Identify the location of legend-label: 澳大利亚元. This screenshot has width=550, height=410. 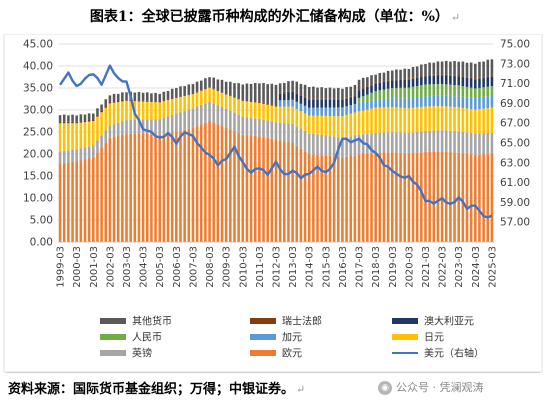
(449, 321).